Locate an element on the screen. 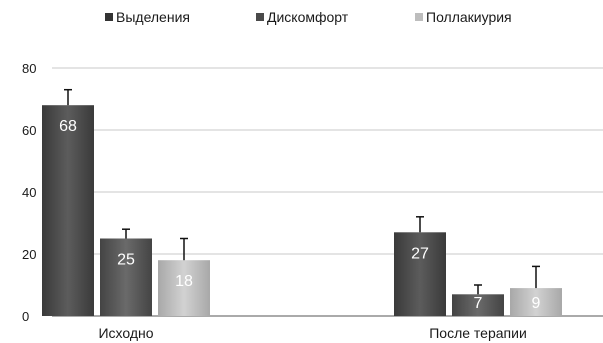  bar-value-label: 68 is located at coordinates (68, 126).